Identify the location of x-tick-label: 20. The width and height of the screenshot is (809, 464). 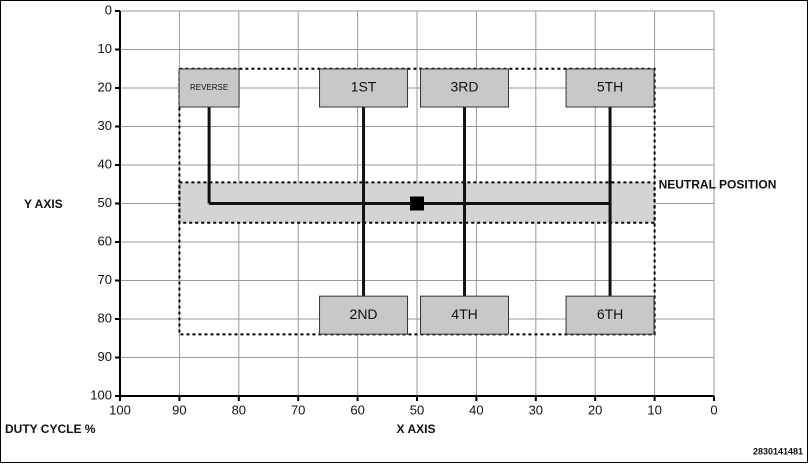
(595, 409).